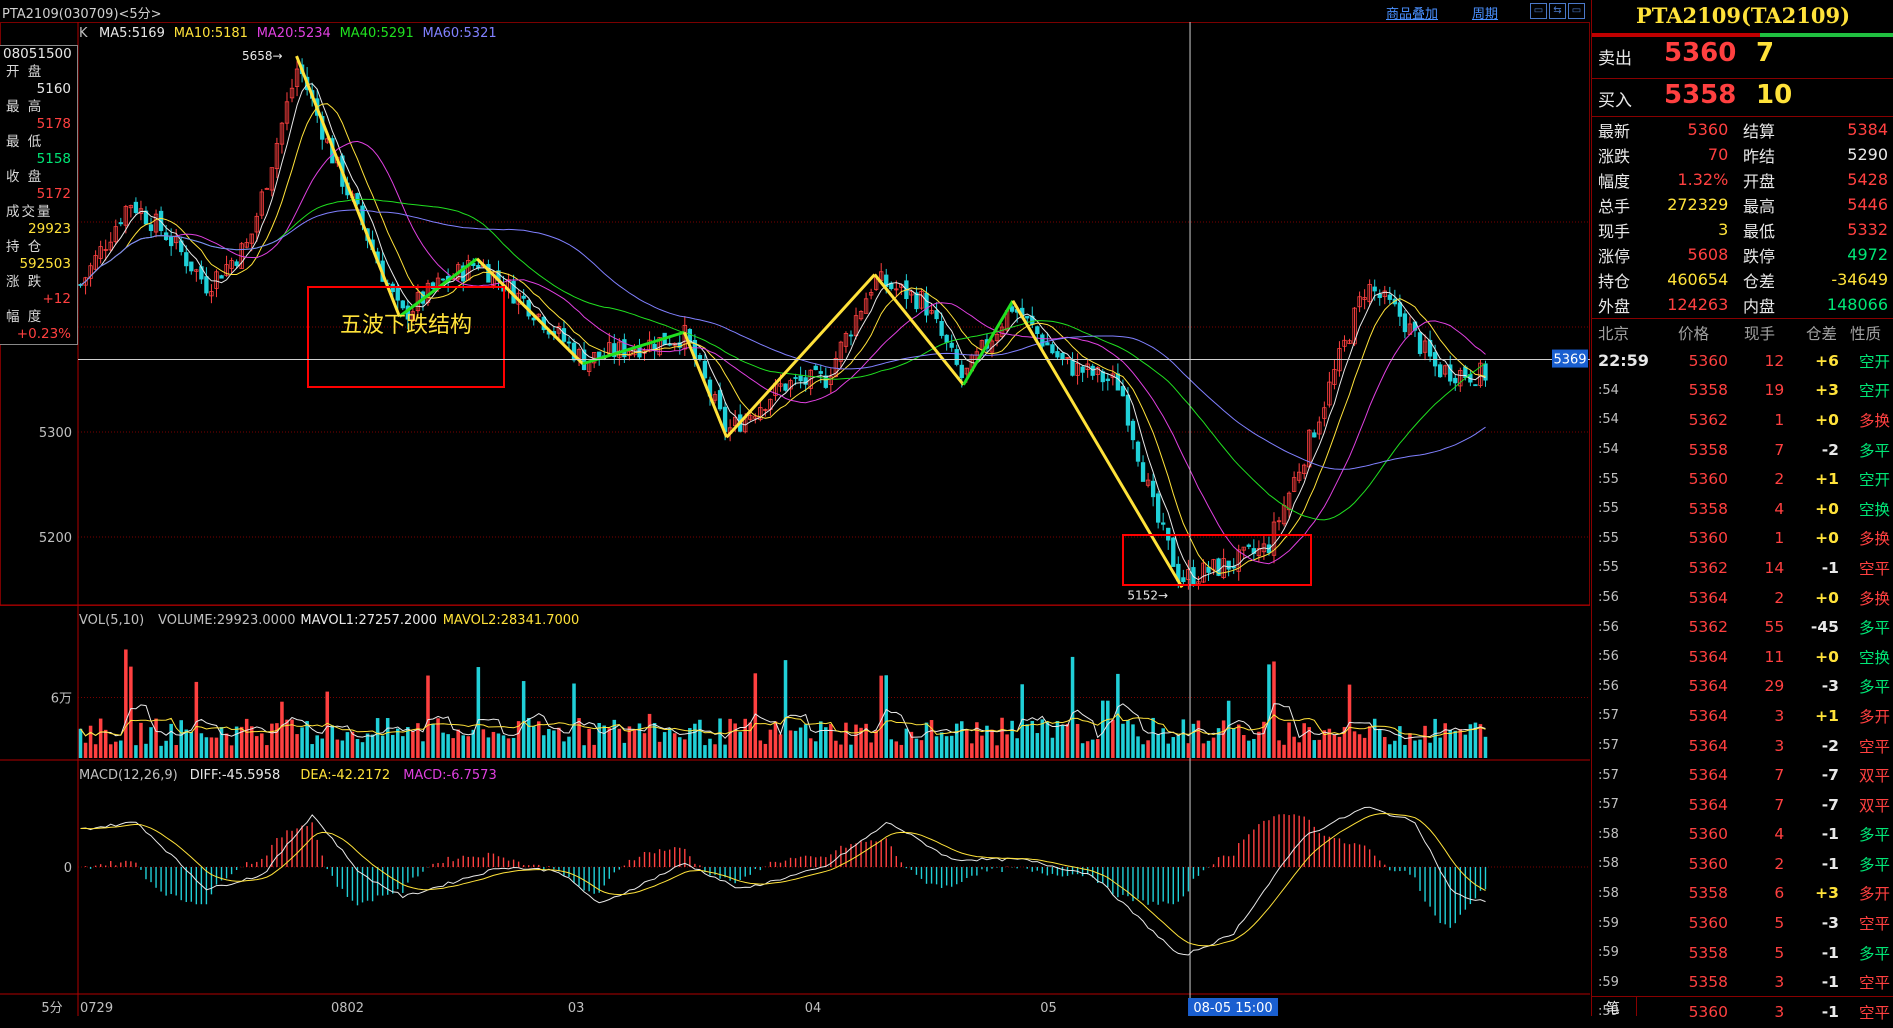 This screenshot has width=1893, height=1028. I want to click on tick-row: :56 5364 29 -3 多平, so click(1744, 687).